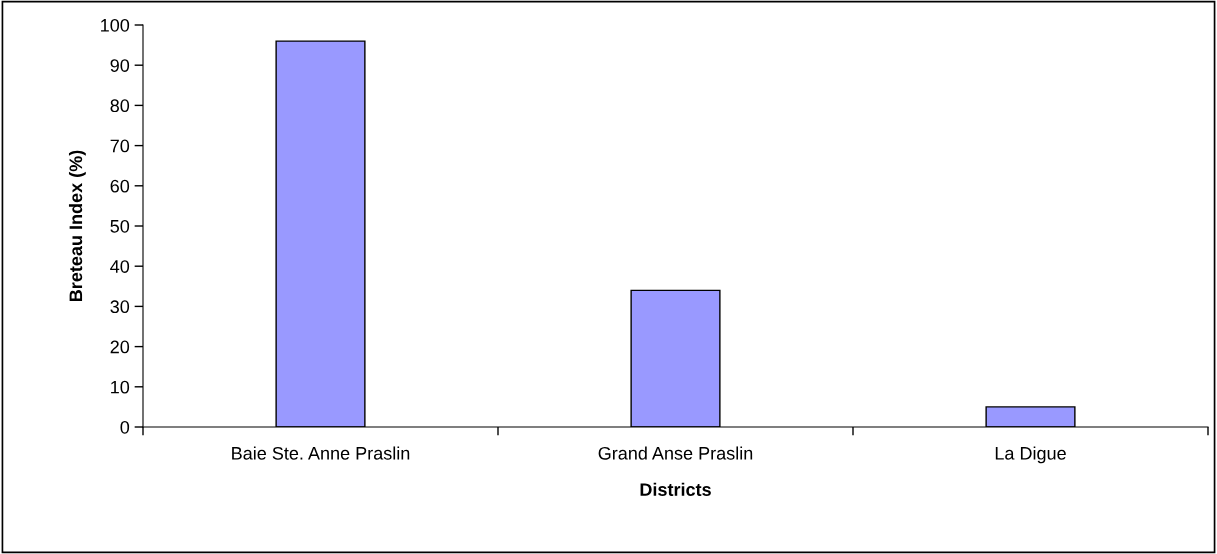 The height and width of the screenshot is (554, 1217). Describe the element at coordinates (120, 266) in the screenshot. I see `y-tick-label: 40` at that location.